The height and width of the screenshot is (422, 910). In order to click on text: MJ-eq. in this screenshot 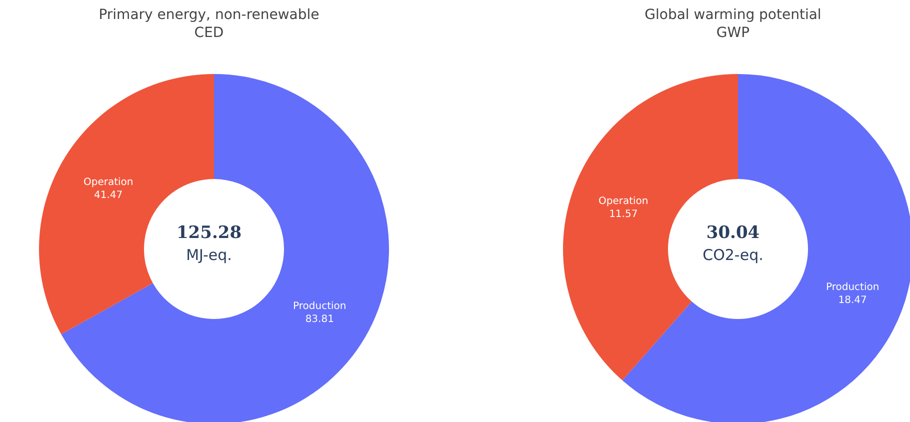, I will do `click(209, 255)`.